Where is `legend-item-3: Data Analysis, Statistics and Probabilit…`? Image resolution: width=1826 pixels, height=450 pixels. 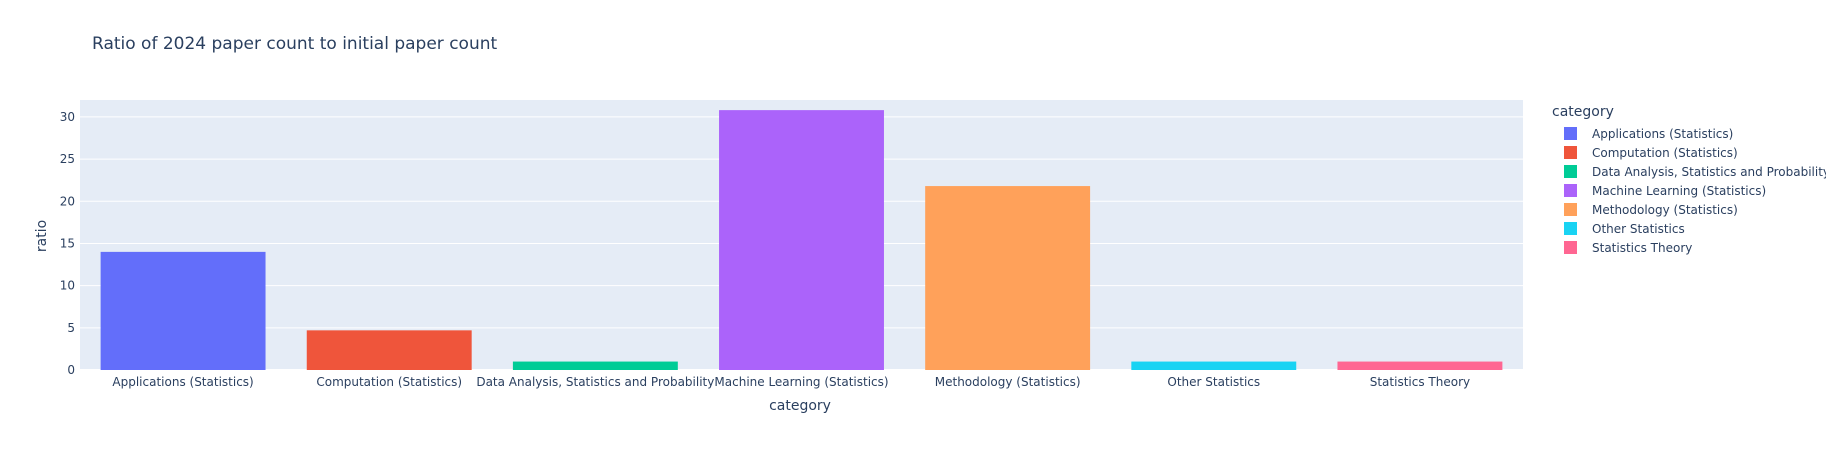 legend-item-3: Data Analysis, Statistics and Probabilit… is located at coordinates (1689, 171).